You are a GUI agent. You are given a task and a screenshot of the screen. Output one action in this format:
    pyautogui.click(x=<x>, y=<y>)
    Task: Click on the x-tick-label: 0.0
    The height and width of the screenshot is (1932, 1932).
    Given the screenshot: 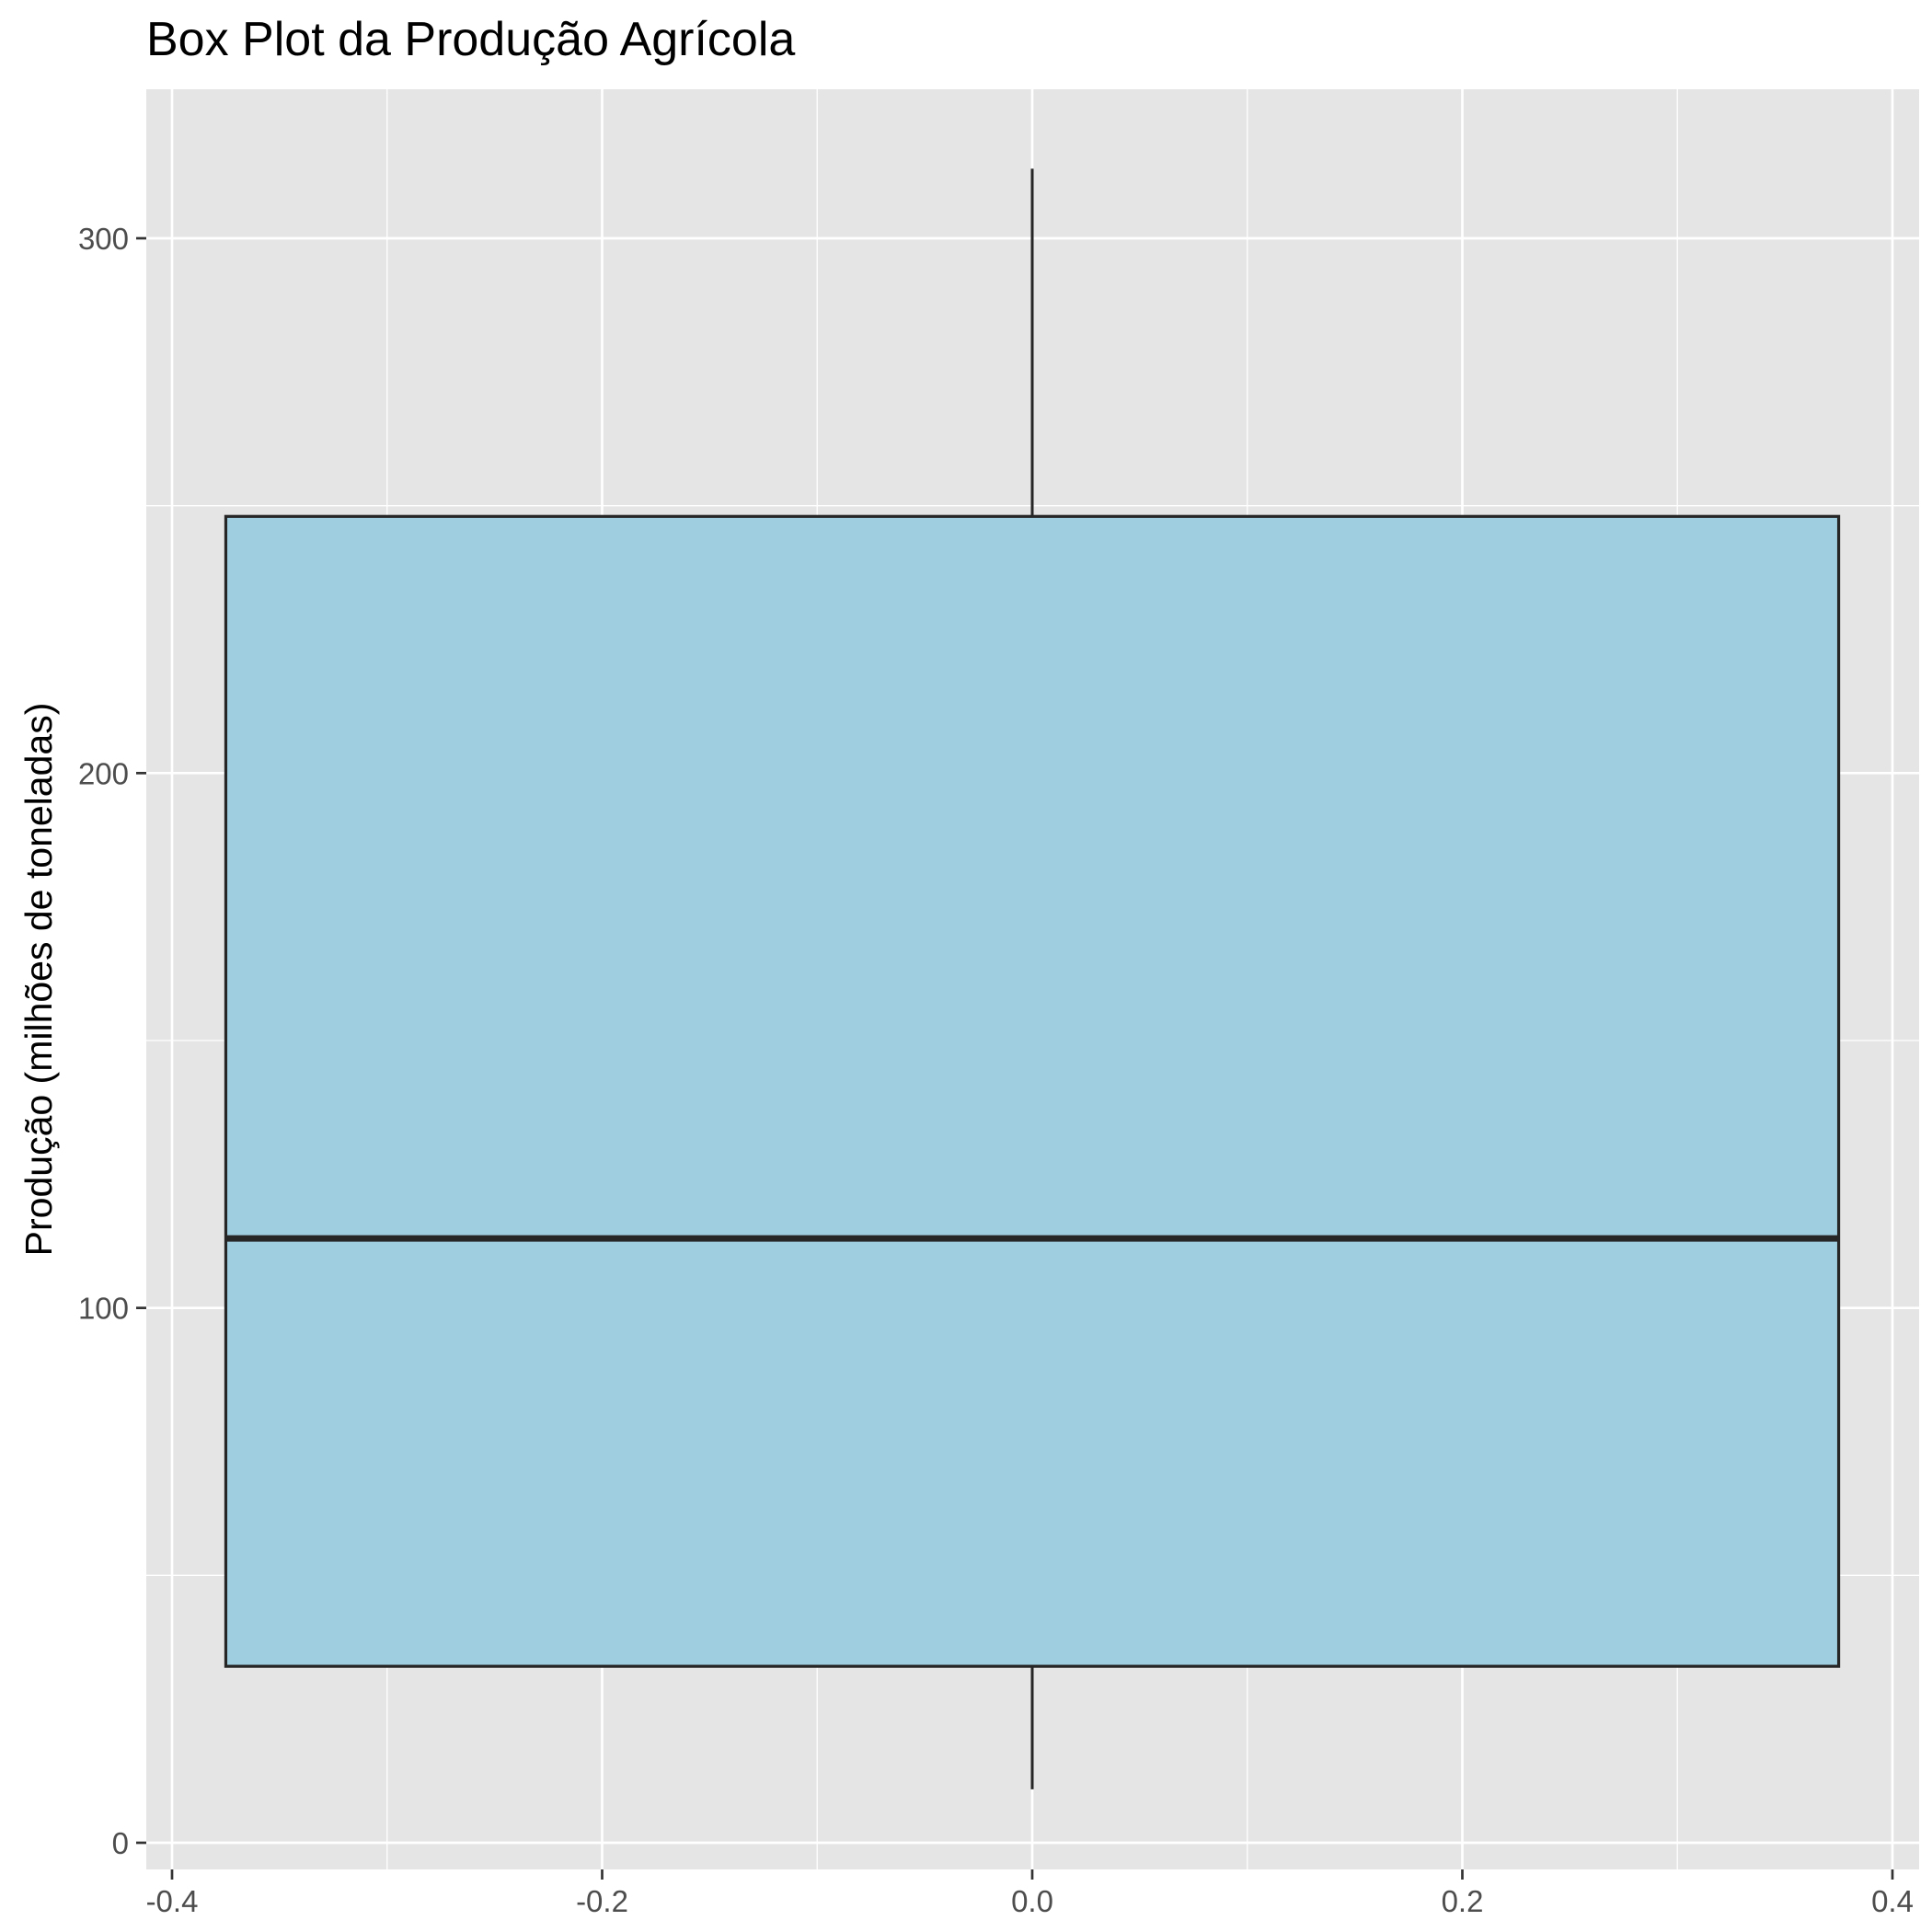 What is the action you would take?
    pyautogui.click(x=1032, y=1901)
    